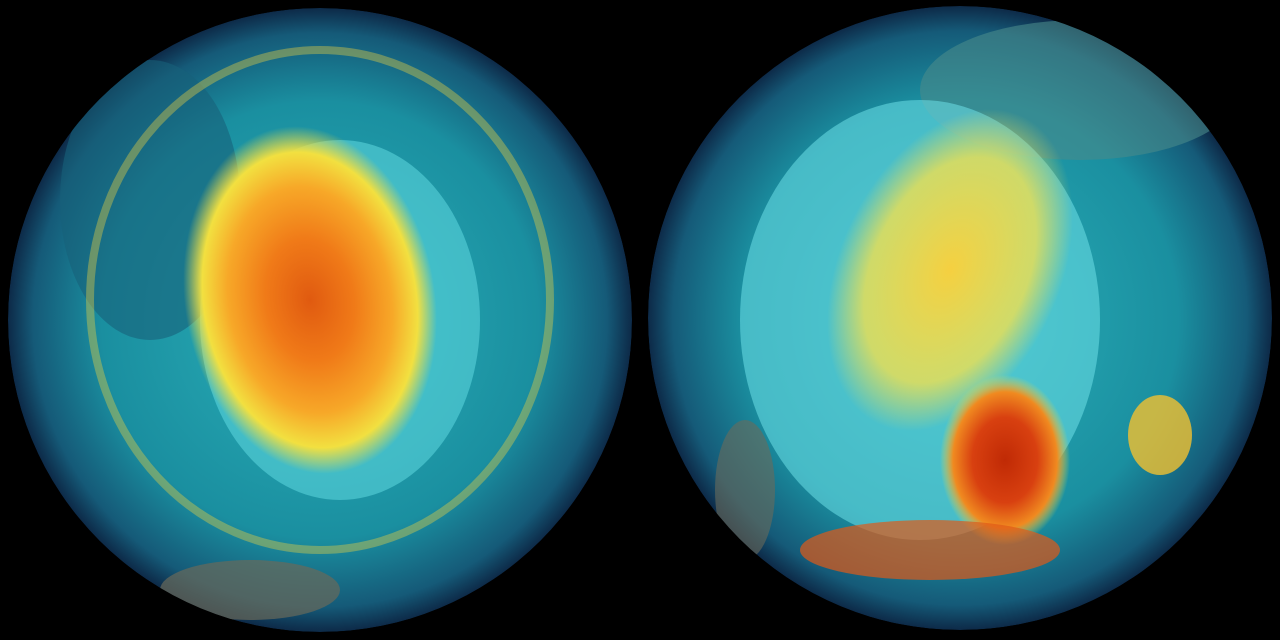 Image resolution: width=1280 pixels, height=640 pixels. Describe the element at coordinates (930, 550) in the screenshot. I see `right-vortex-tail` at that location.